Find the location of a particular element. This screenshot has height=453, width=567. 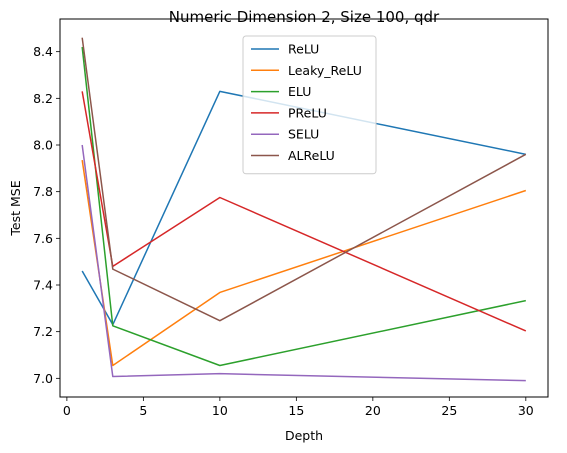

x-tick-label: 15 is located at coordinates (296, 410).